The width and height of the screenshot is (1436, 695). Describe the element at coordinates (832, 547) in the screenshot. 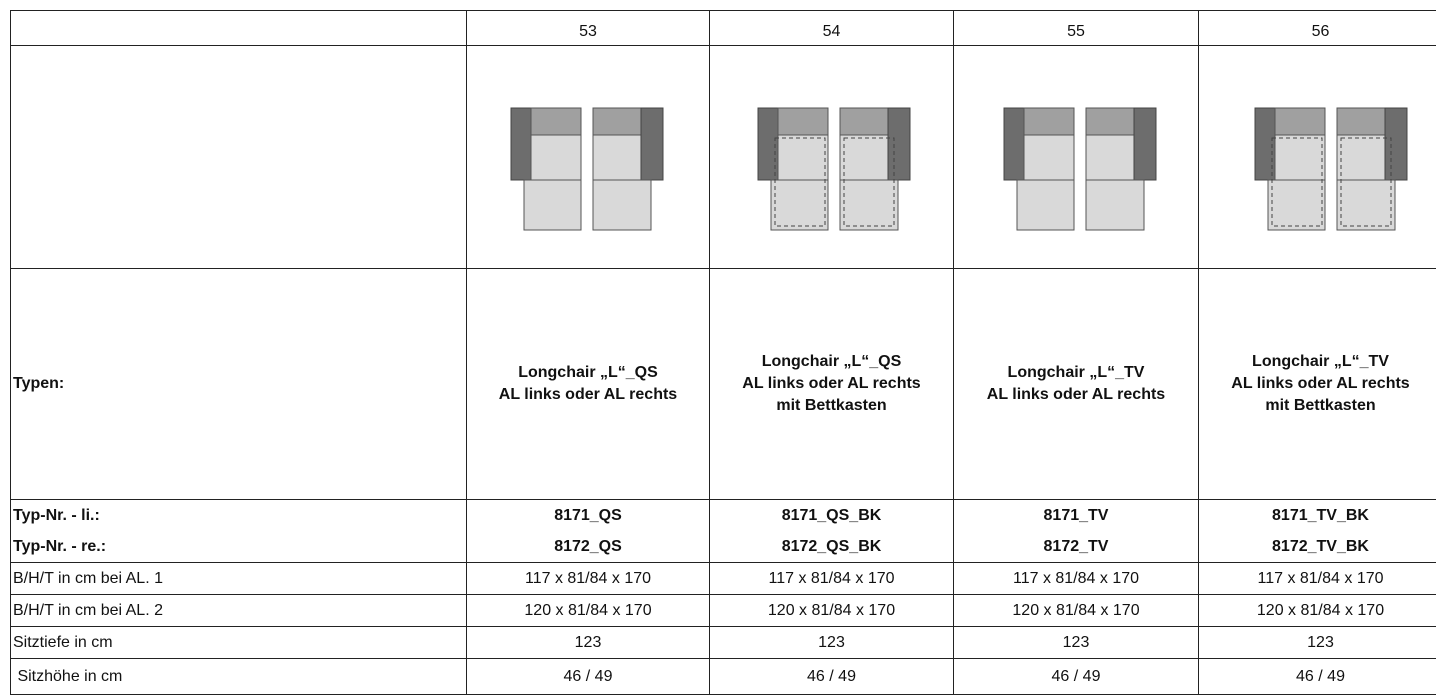

I see `value-cell: 8172_QS_BK` at that location.